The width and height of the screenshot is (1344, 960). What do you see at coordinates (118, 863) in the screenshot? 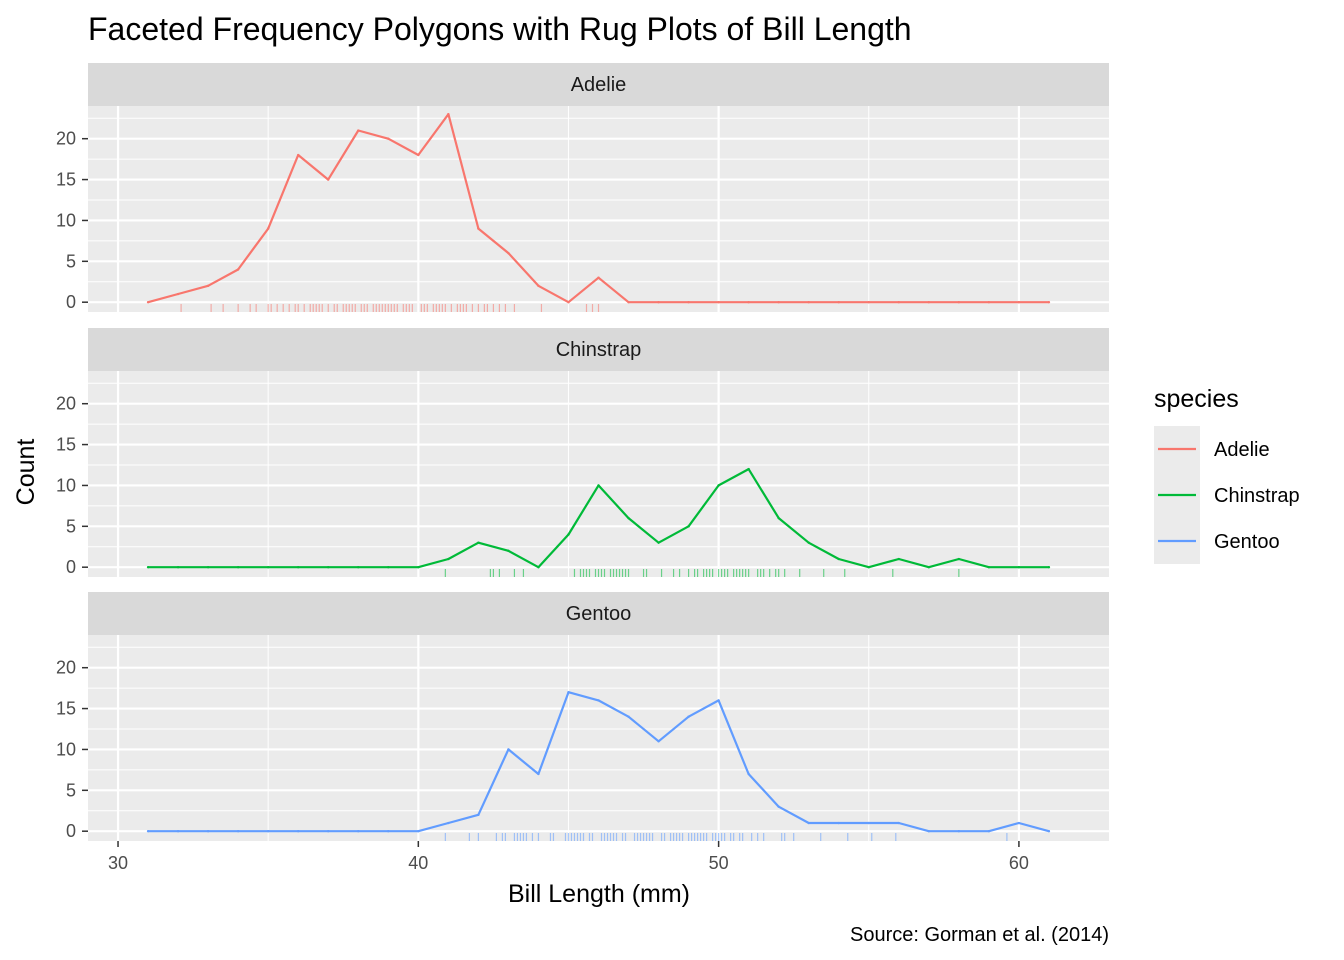
I see `x-tick-label: 30` at bounding box center [118, 863].